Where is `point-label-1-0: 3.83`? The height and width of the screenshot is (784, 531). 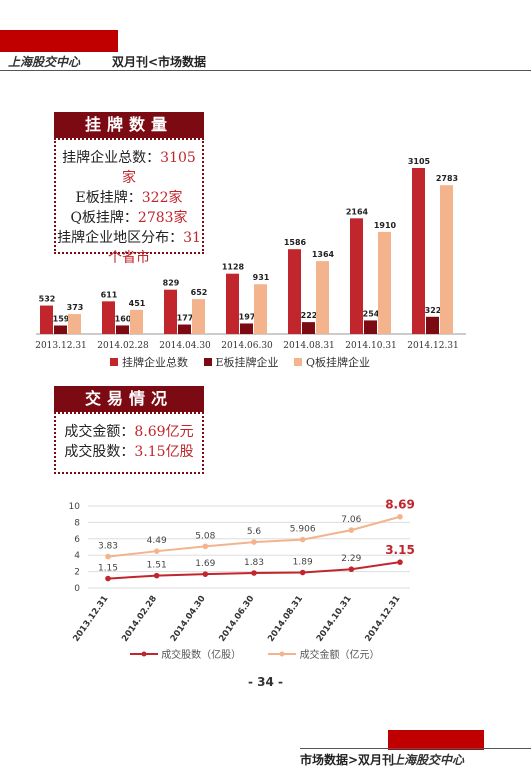
point-label-1-0: 3.83 is located at coordinates (108, 547).